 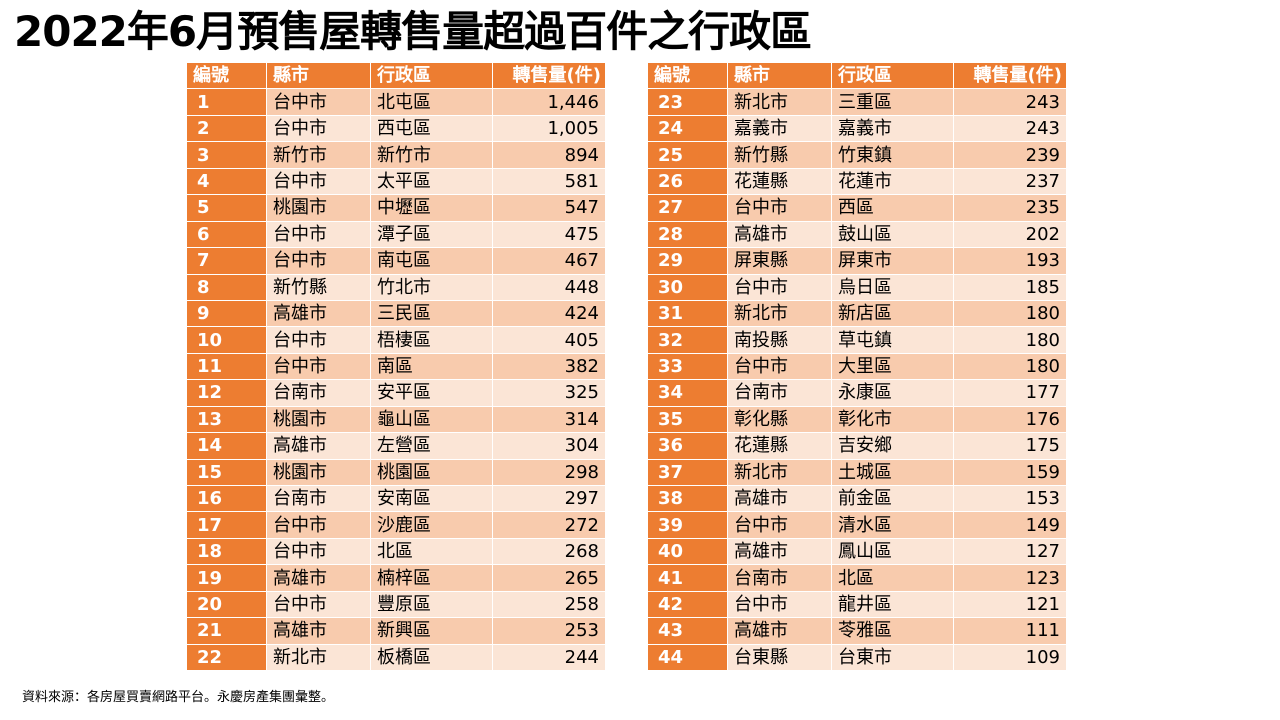 What do you see at coordinates (688, 340) in the screenshot?
I see `rank-number-cell: 32` at bounding box center [688, 340].